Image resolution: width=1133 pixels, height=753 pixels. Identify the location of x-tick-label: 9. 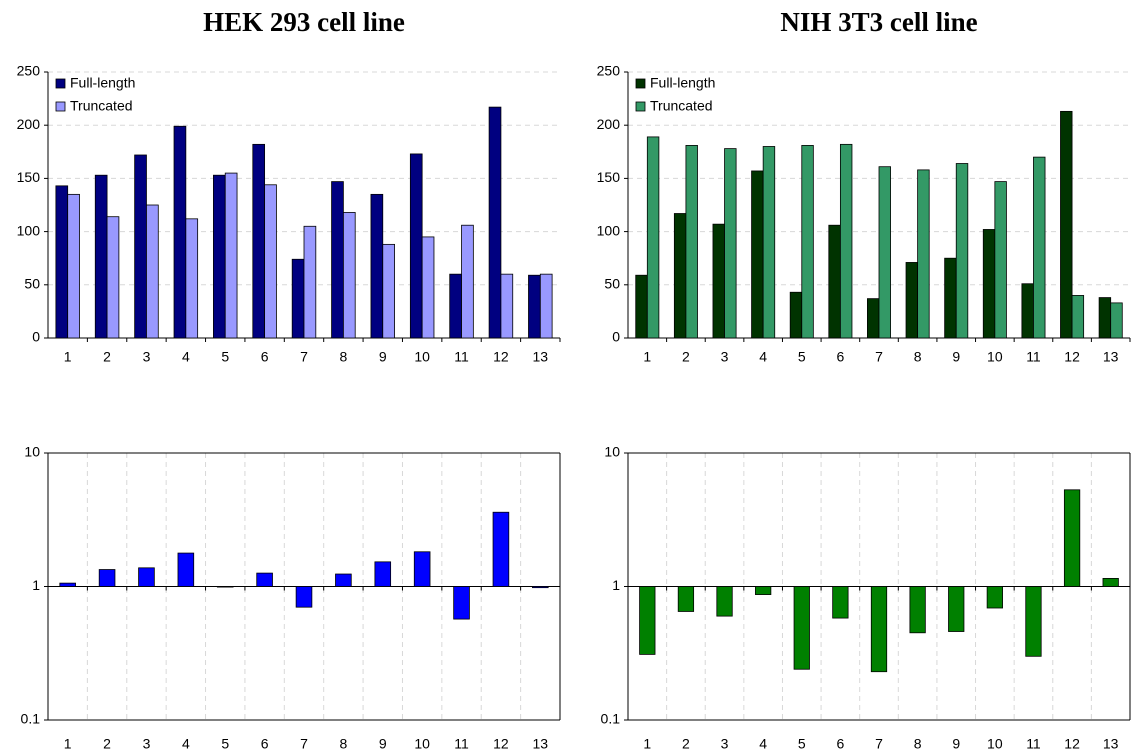
(956, 744).